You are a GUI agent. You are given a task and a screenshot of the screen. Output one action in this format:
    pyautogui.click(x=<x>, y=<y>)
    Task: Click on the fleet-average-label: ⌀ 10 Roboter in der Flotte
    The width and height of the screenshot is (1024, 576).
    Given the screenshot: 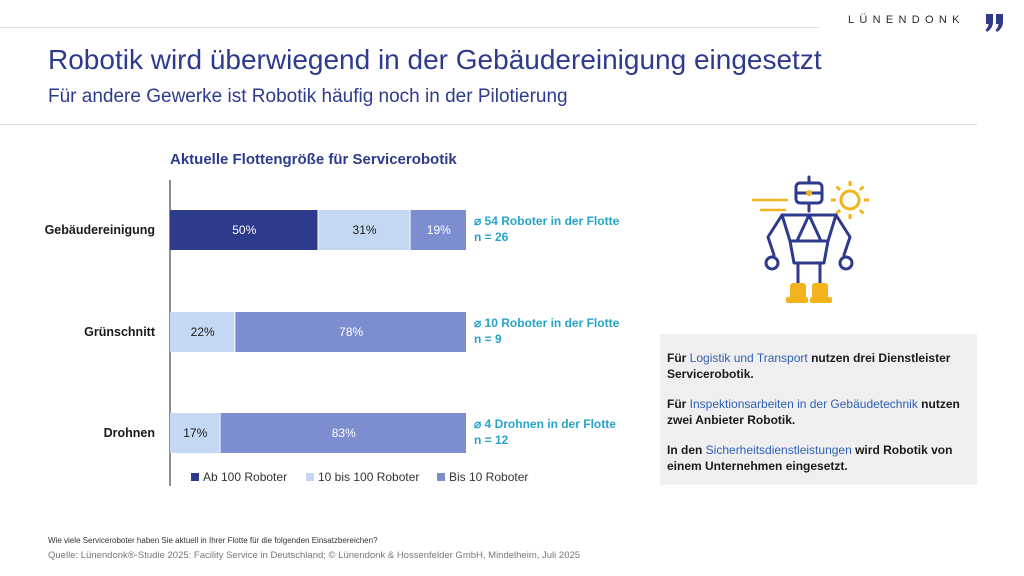 What is the action you would take?
    pyautogui.click(x=547, y=323)
    